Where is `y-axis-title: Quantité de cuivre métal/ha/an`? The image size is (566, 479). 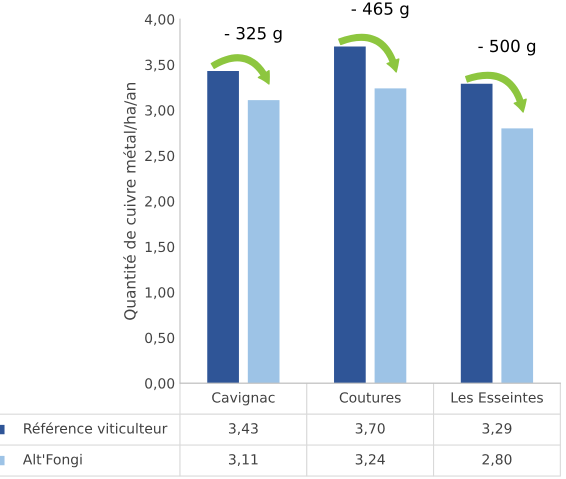
y-axis-title: Quantité de cuivre métal/ha/an is located at coordinates (130, 201).